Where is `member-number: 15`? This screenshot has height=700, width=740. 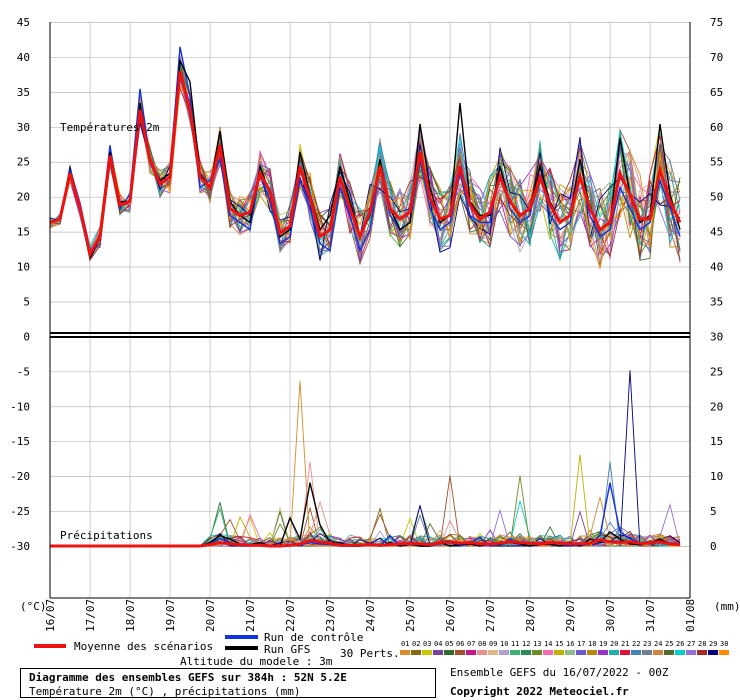
member-number: 15 is located at coordinates (559, 644).